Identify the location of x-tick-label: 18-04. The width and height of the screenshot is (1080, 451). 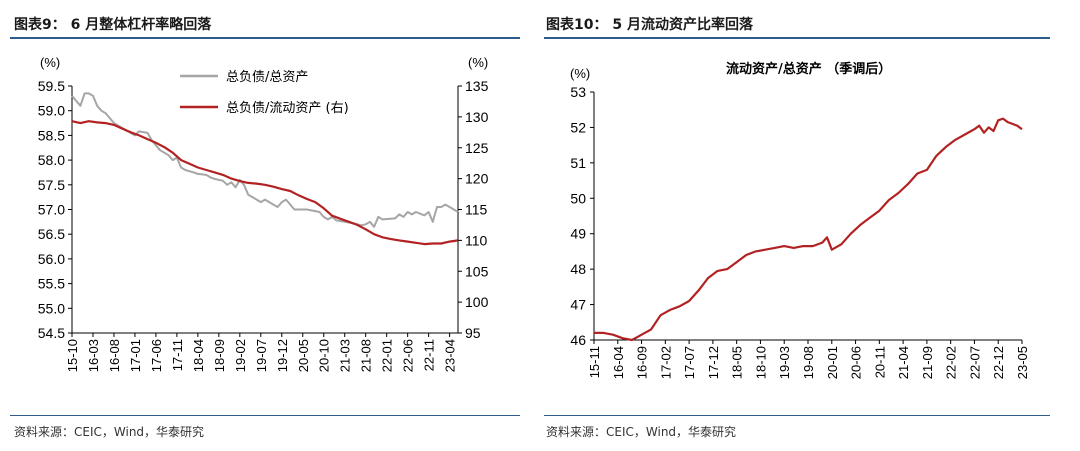
(198, 355).